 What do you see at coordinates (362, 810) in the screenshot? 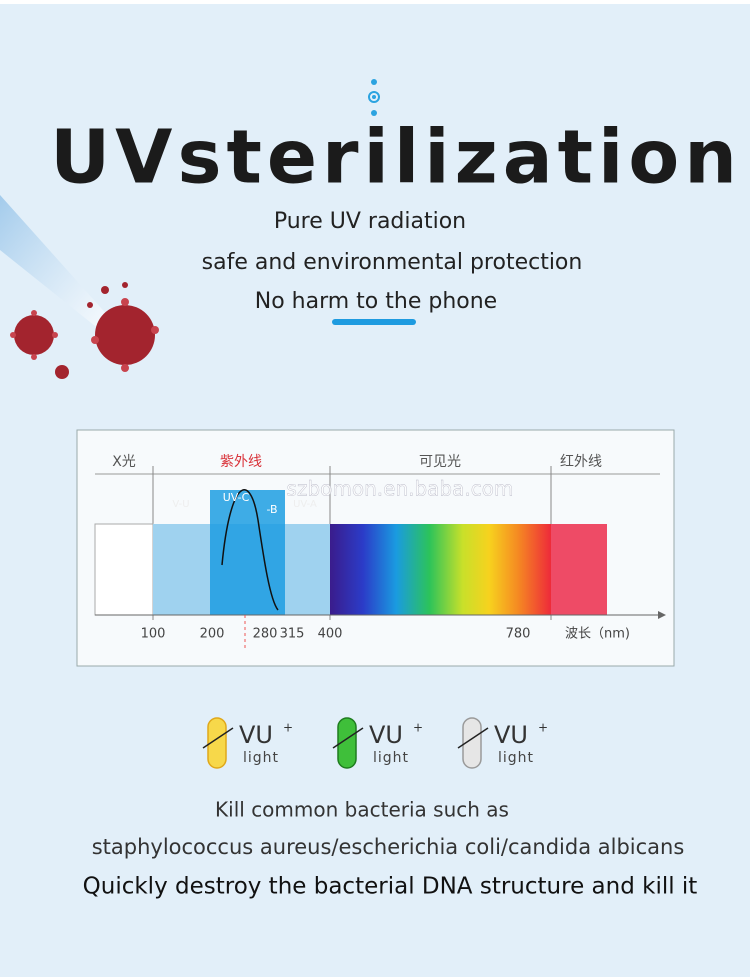
I see `footer-line: Kill common bacteria such as` at bounding box center [362, 810].